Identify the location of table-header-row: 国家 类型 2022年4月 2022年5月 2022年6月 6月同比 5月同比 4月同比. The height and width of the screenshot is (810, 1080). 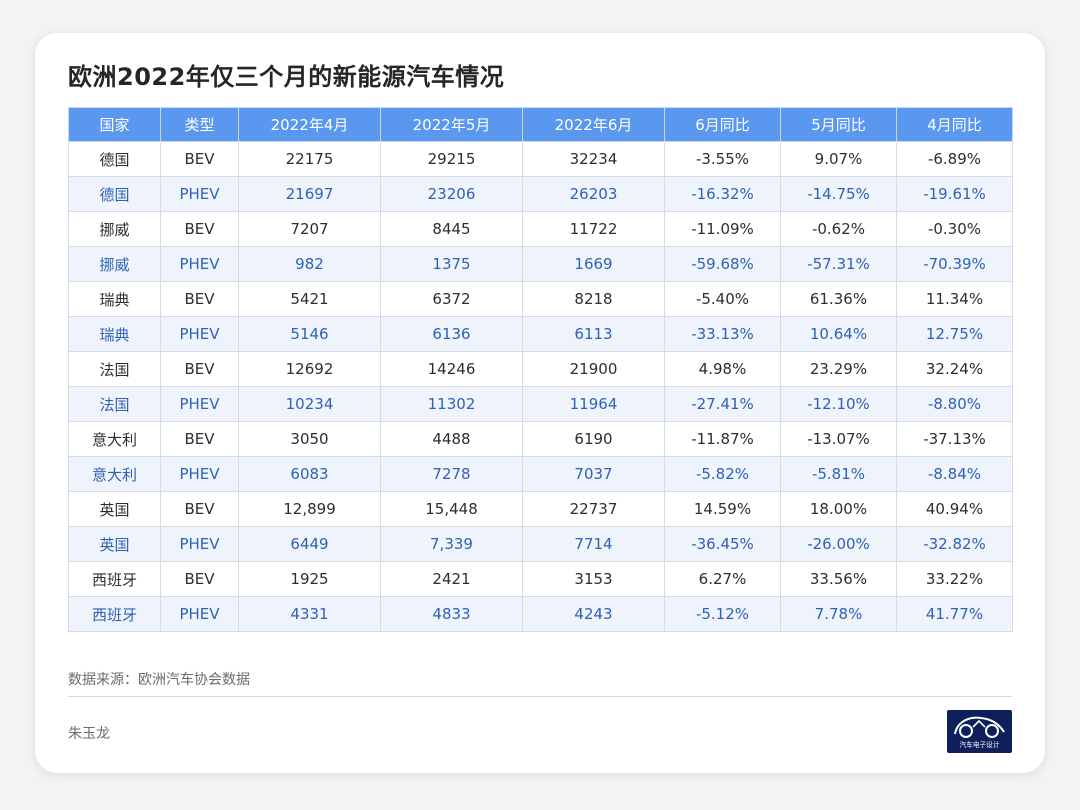
(540, 124).